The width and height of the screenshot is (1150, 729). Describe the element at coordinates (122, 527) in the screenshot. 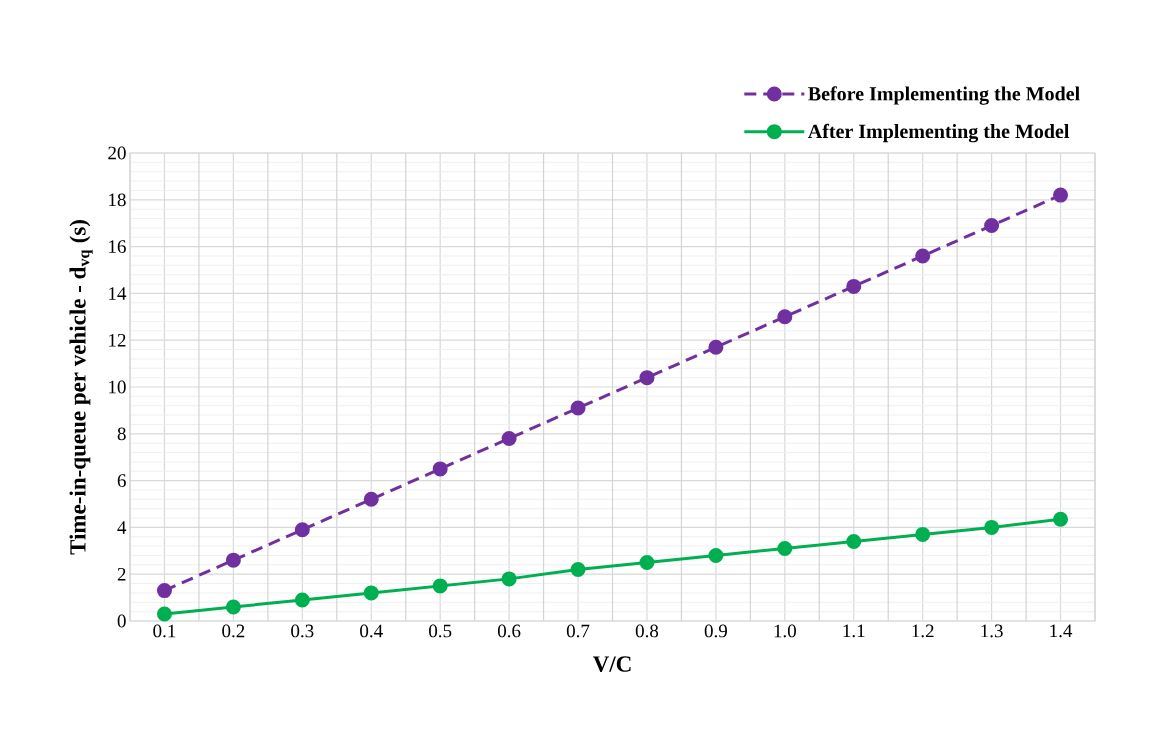

I see `y-tick-label: 4` at that location.